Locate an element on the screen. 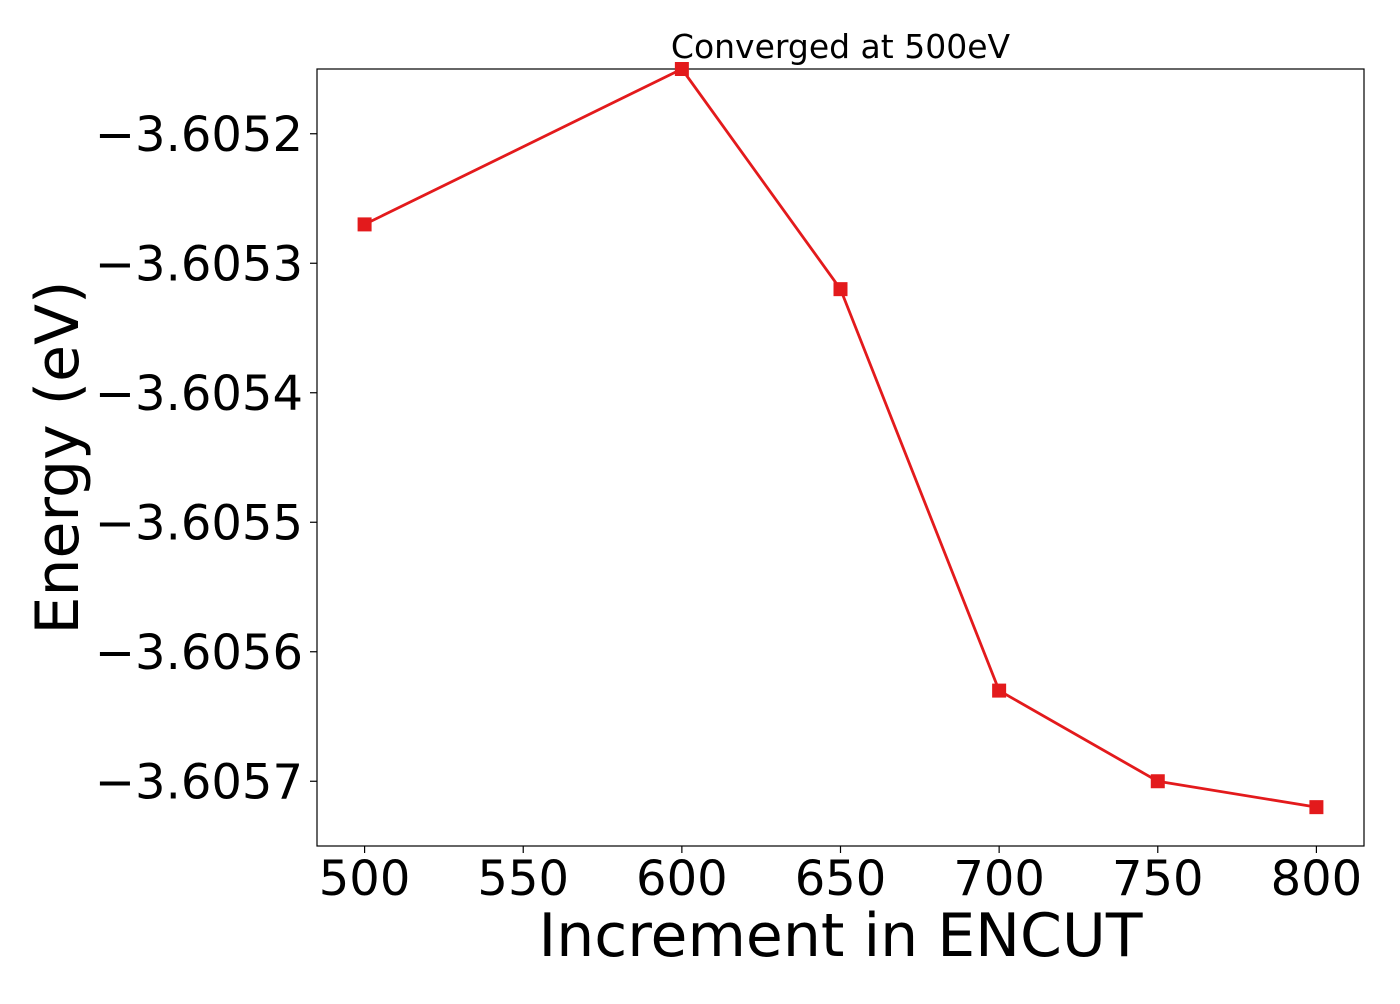  y-tick-label: −3.6052 is located at coordinates (199, 135).